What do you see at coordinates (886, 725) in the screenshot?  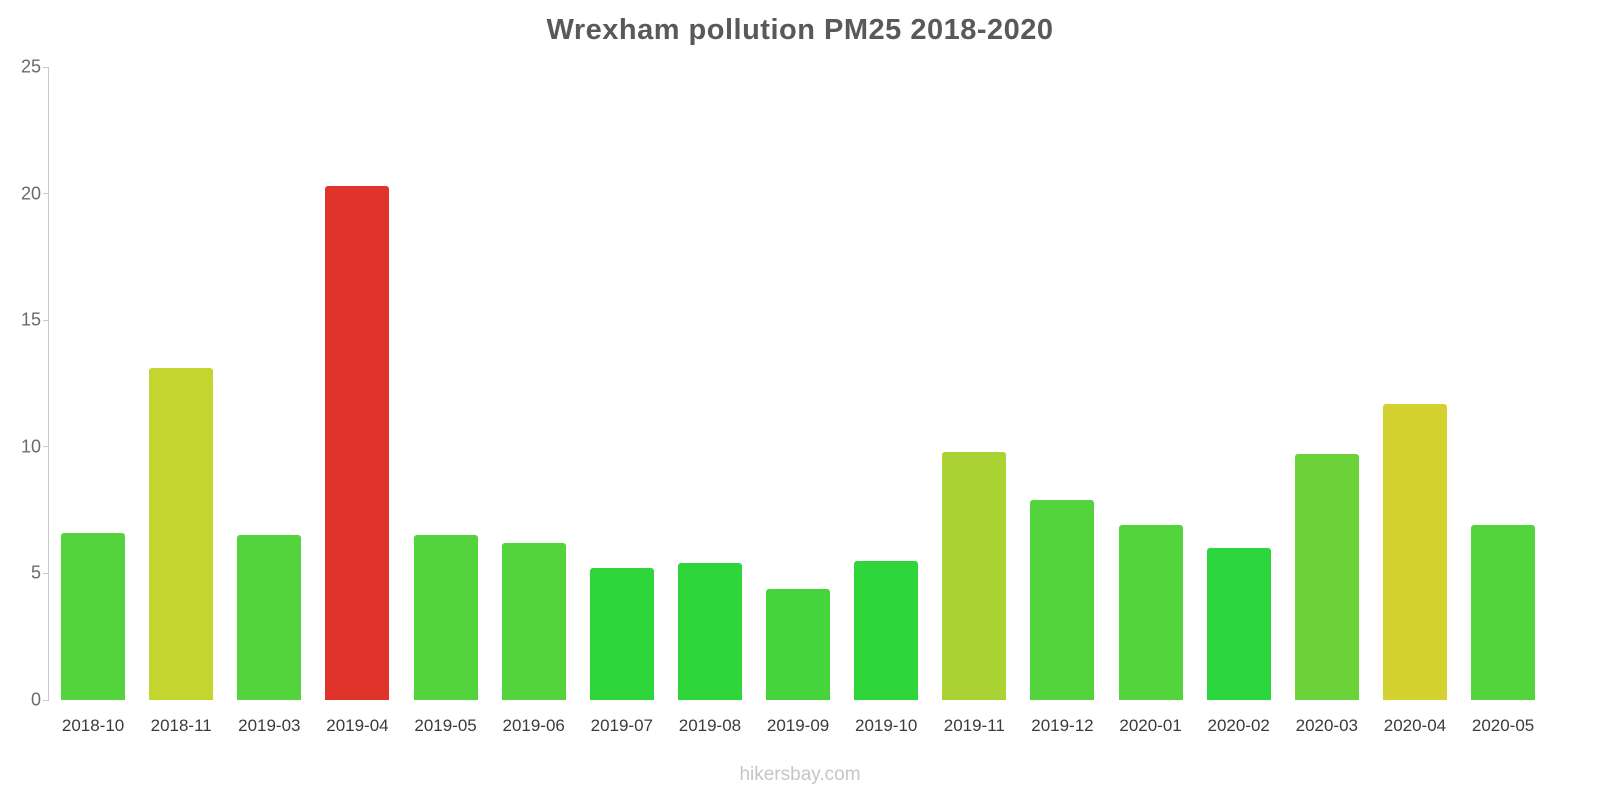 I see `x-axis-tick-label: 2019-10` at bounding box center [886, 725].